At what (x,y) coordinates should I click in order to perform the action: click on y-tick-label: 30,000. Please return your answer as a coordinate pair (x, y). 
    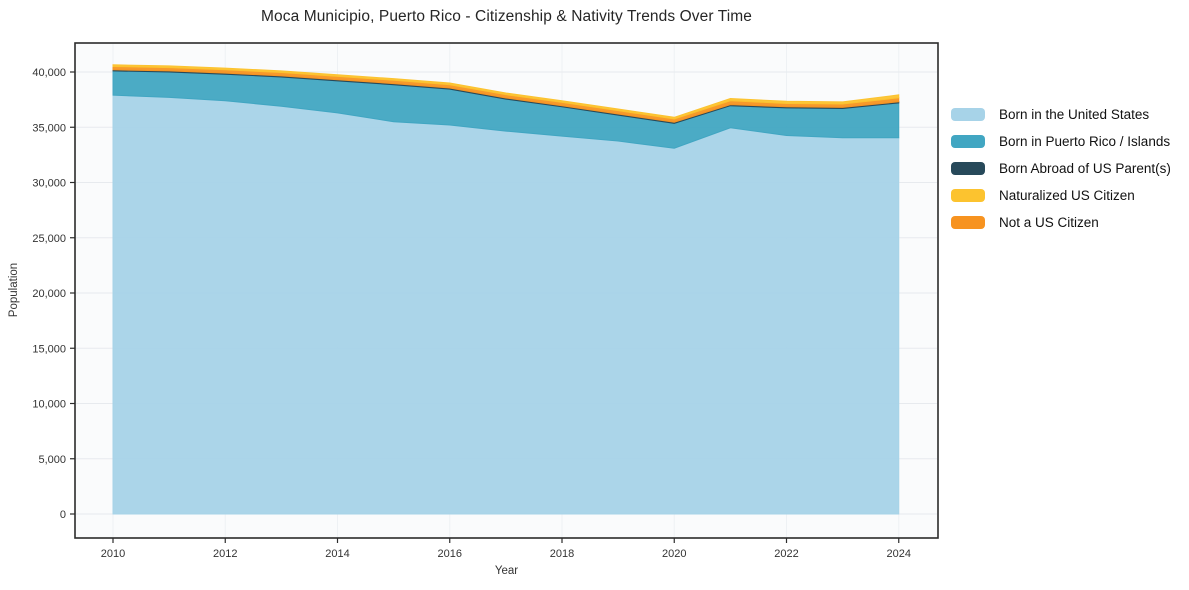
    Looking at the image, I should click on (49, 184).